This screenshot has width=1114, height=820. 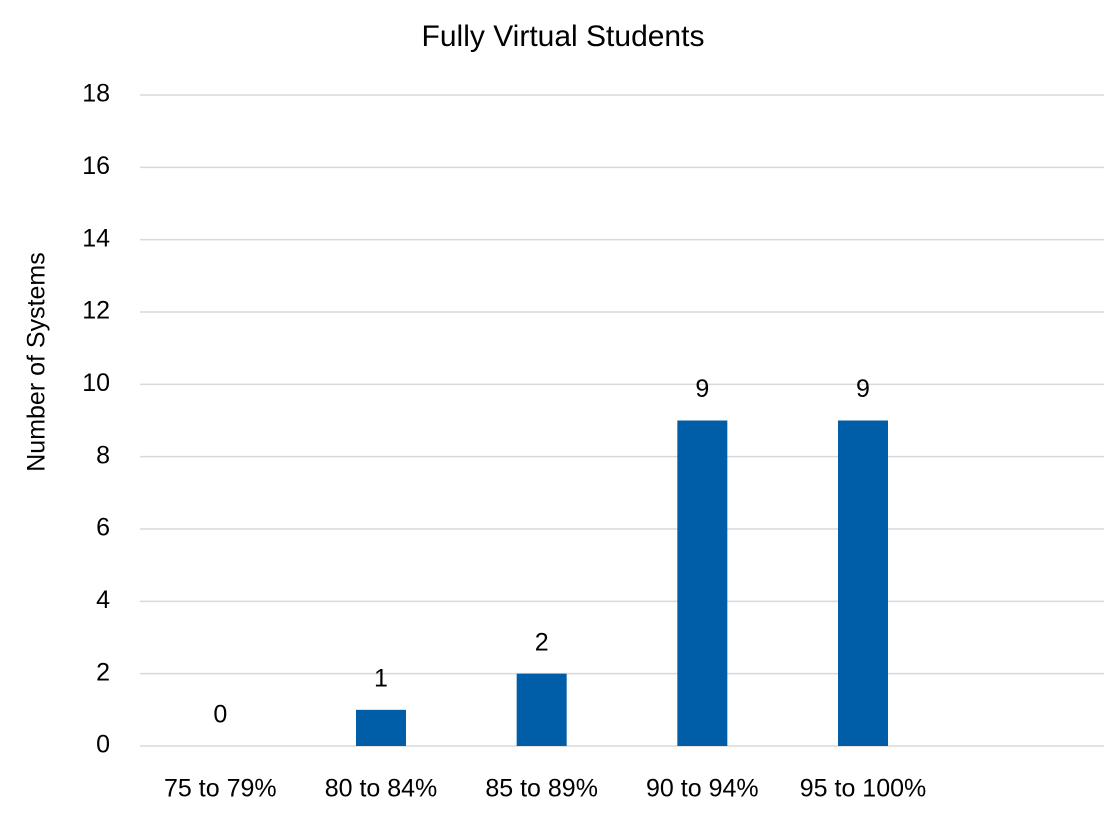 I want to click on y-tick-label: 18, so click(x=96, y=94).